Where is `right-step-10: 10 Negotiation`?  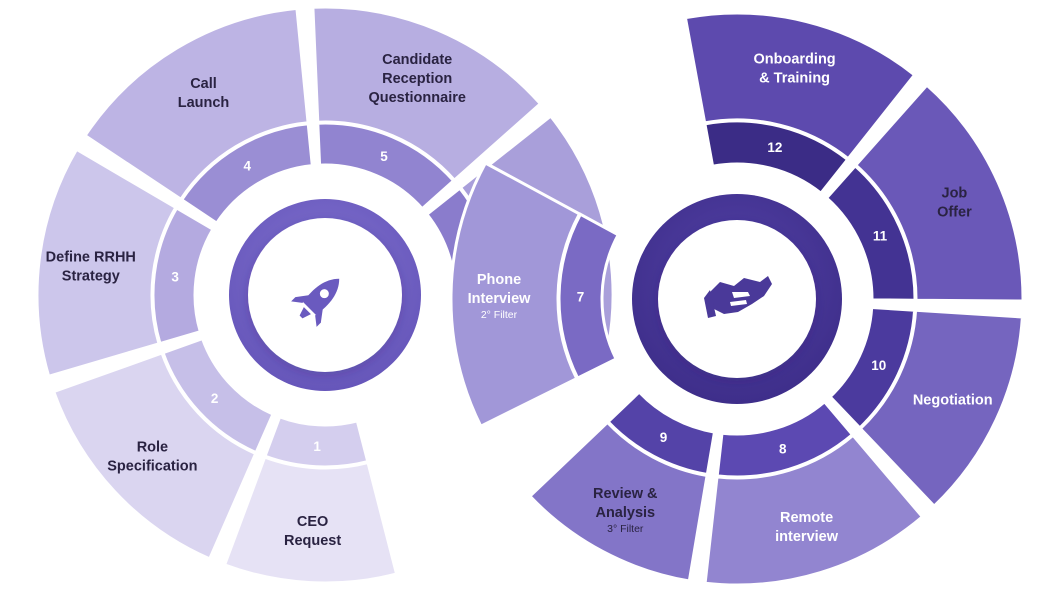
right-step-10: 10 Negotiation is located at coordinates (925, 406).